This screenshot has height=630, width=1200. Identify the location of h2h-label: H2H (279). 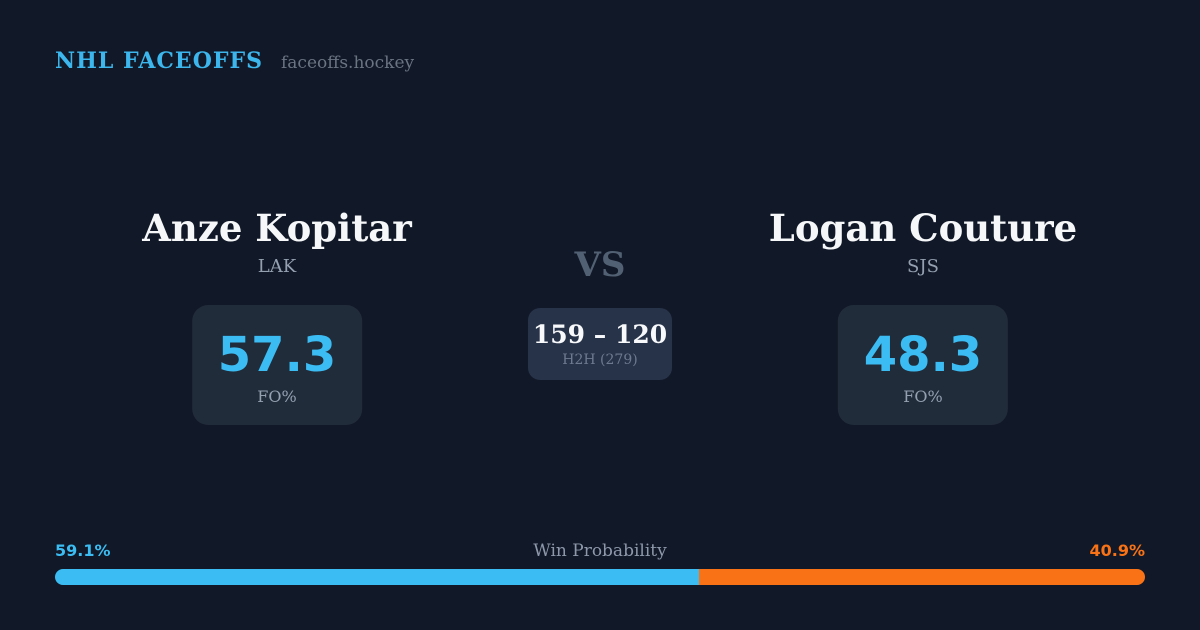
(600, 359).